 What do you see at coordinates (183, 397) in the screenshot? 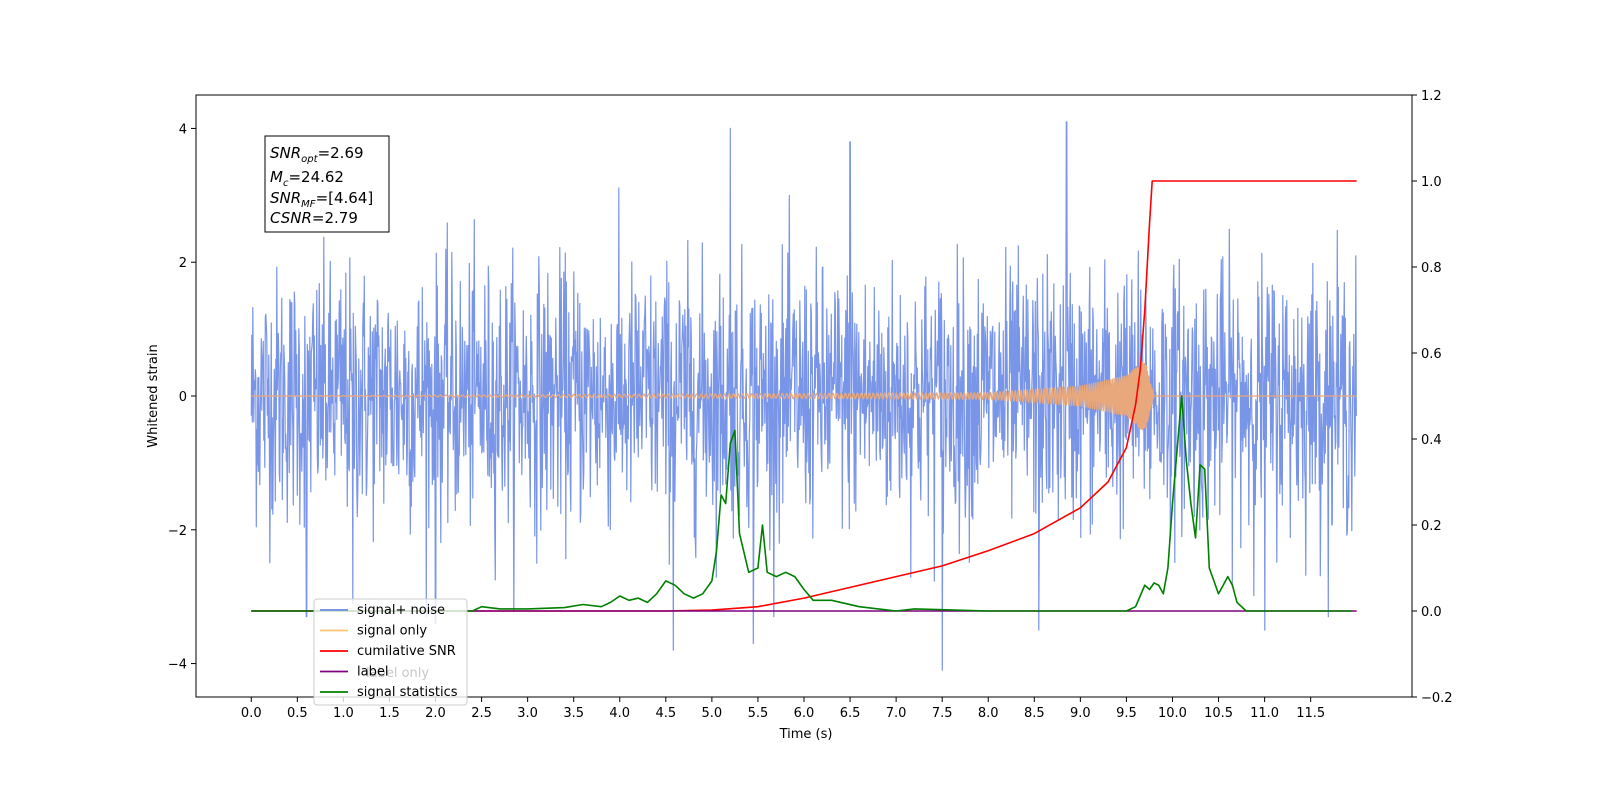
I see `y-tick-label-left: 0` at bounding box center [183, 397].